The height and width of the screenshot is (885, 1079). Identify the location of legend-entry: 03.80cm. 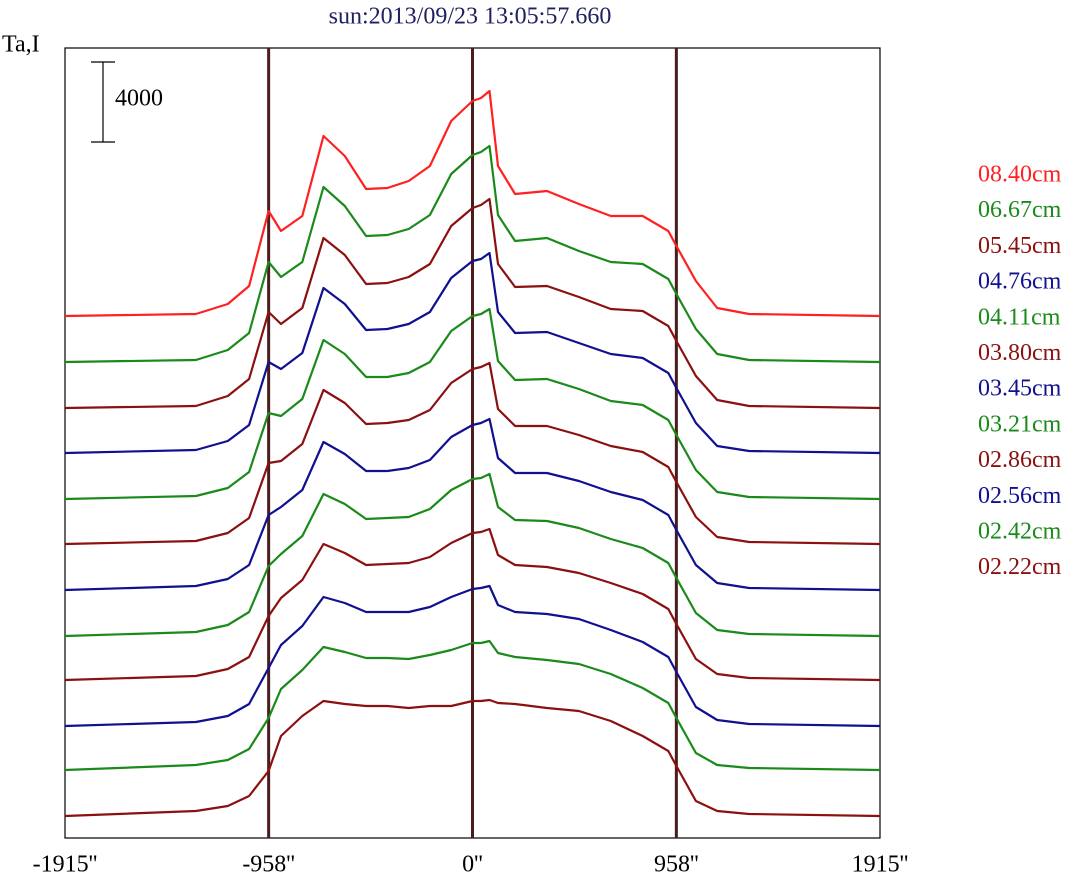
(1020, 353).